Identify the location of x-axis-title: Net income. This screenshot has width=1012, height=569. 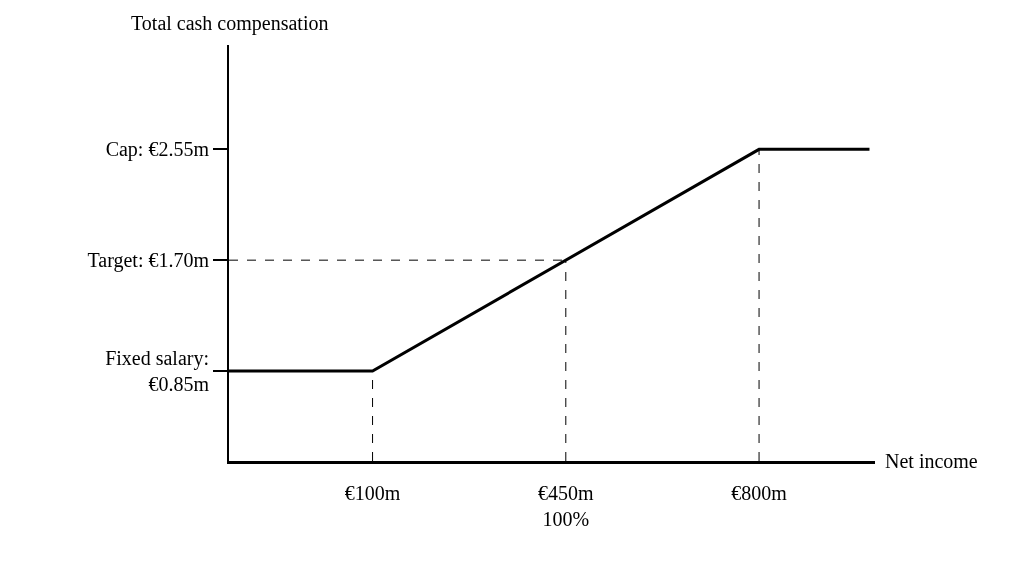
(931, 461).